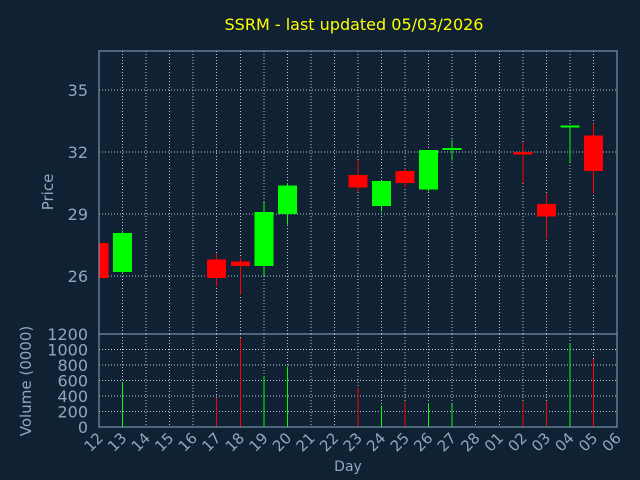 The image size is (640, 480). Describe the element at coordinates (354, 24) in the screenshot. I see `chart-title: SSRM - last updated 05/03/2026` at that location.